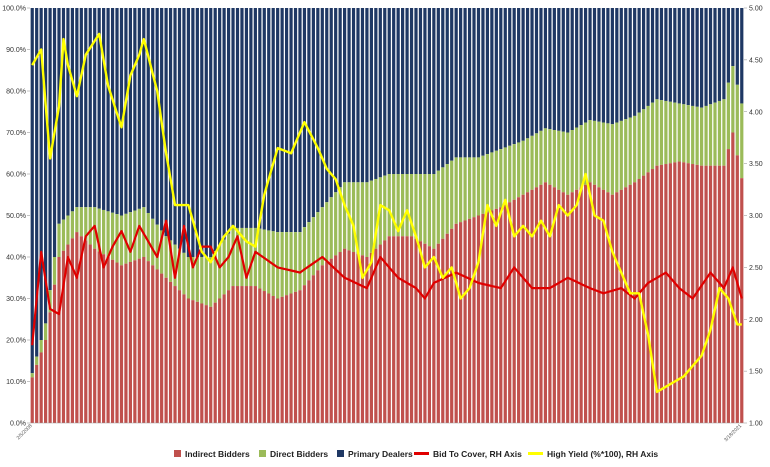  I want to click on left-tick-label: 0.0%, so click(18, 424).